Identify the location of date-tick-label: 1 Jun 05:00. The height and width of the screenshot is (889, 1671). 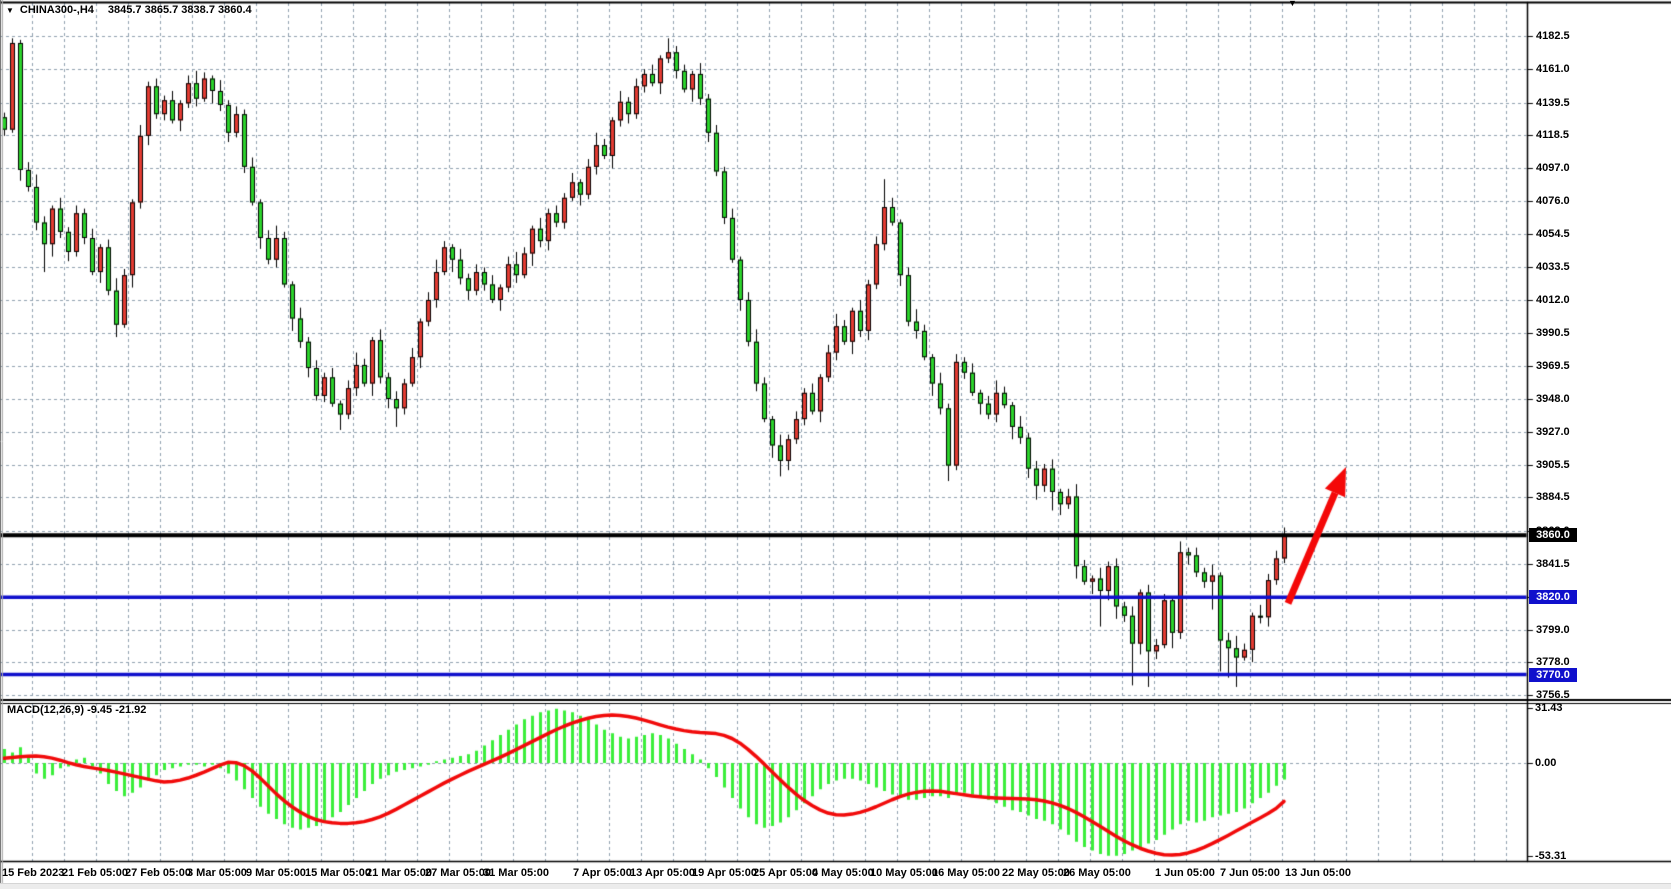
(1185, 873).